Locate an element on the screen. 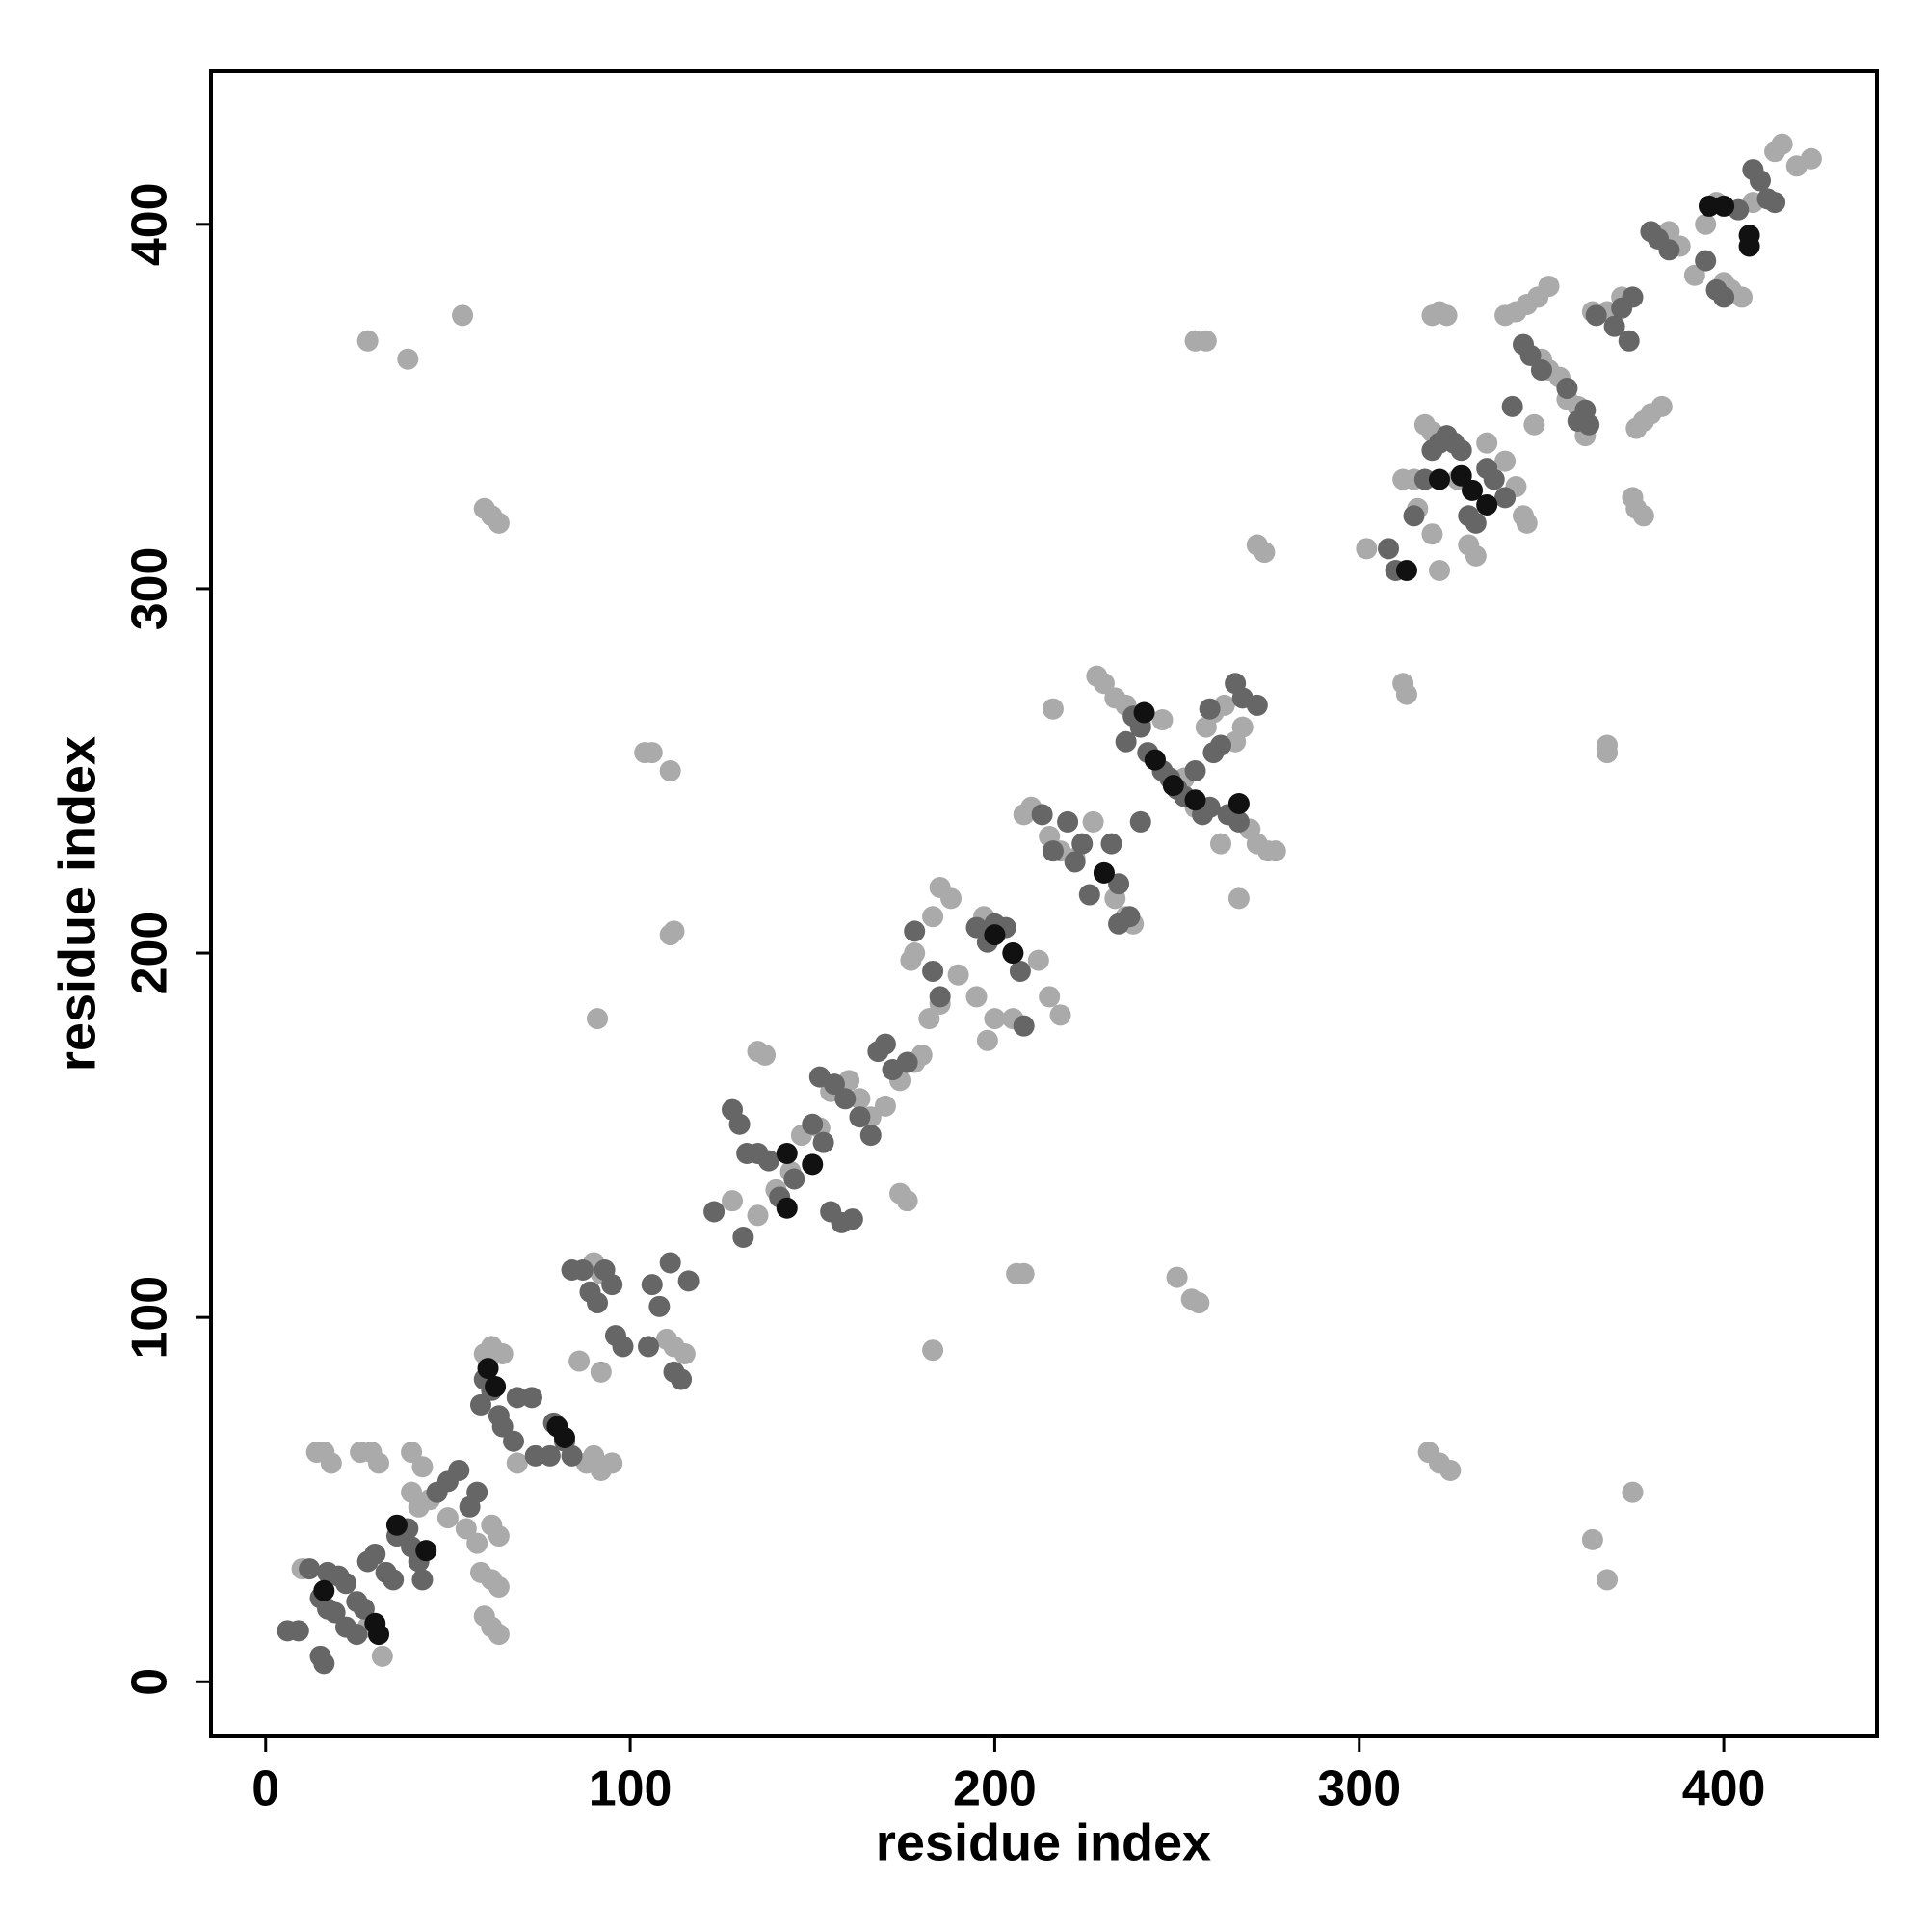 Image resolution: width=1927 pixels, height=1932 pixels. y-tick-label: 400 is located at coordinates (150, 224).